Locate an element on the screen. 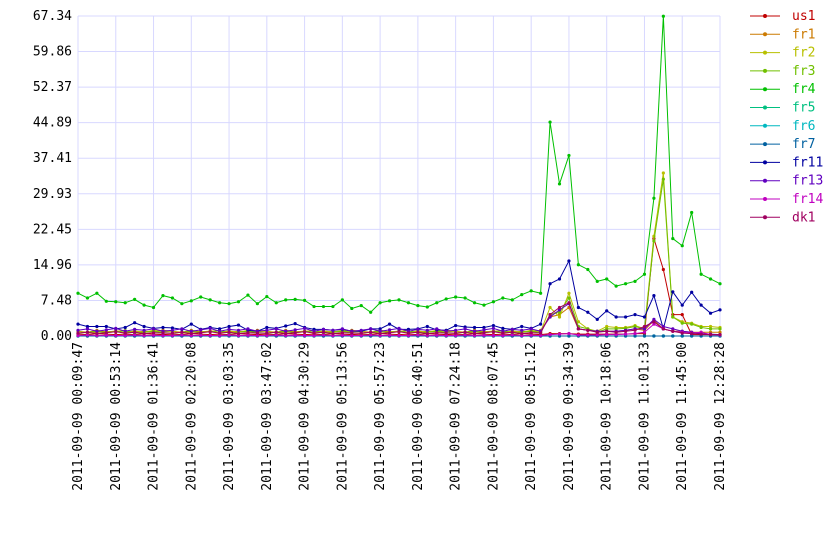 The image size is (840, 560). x-tick-label: 2011-09-09 06:40:51 is located at coordinates (418, 416).